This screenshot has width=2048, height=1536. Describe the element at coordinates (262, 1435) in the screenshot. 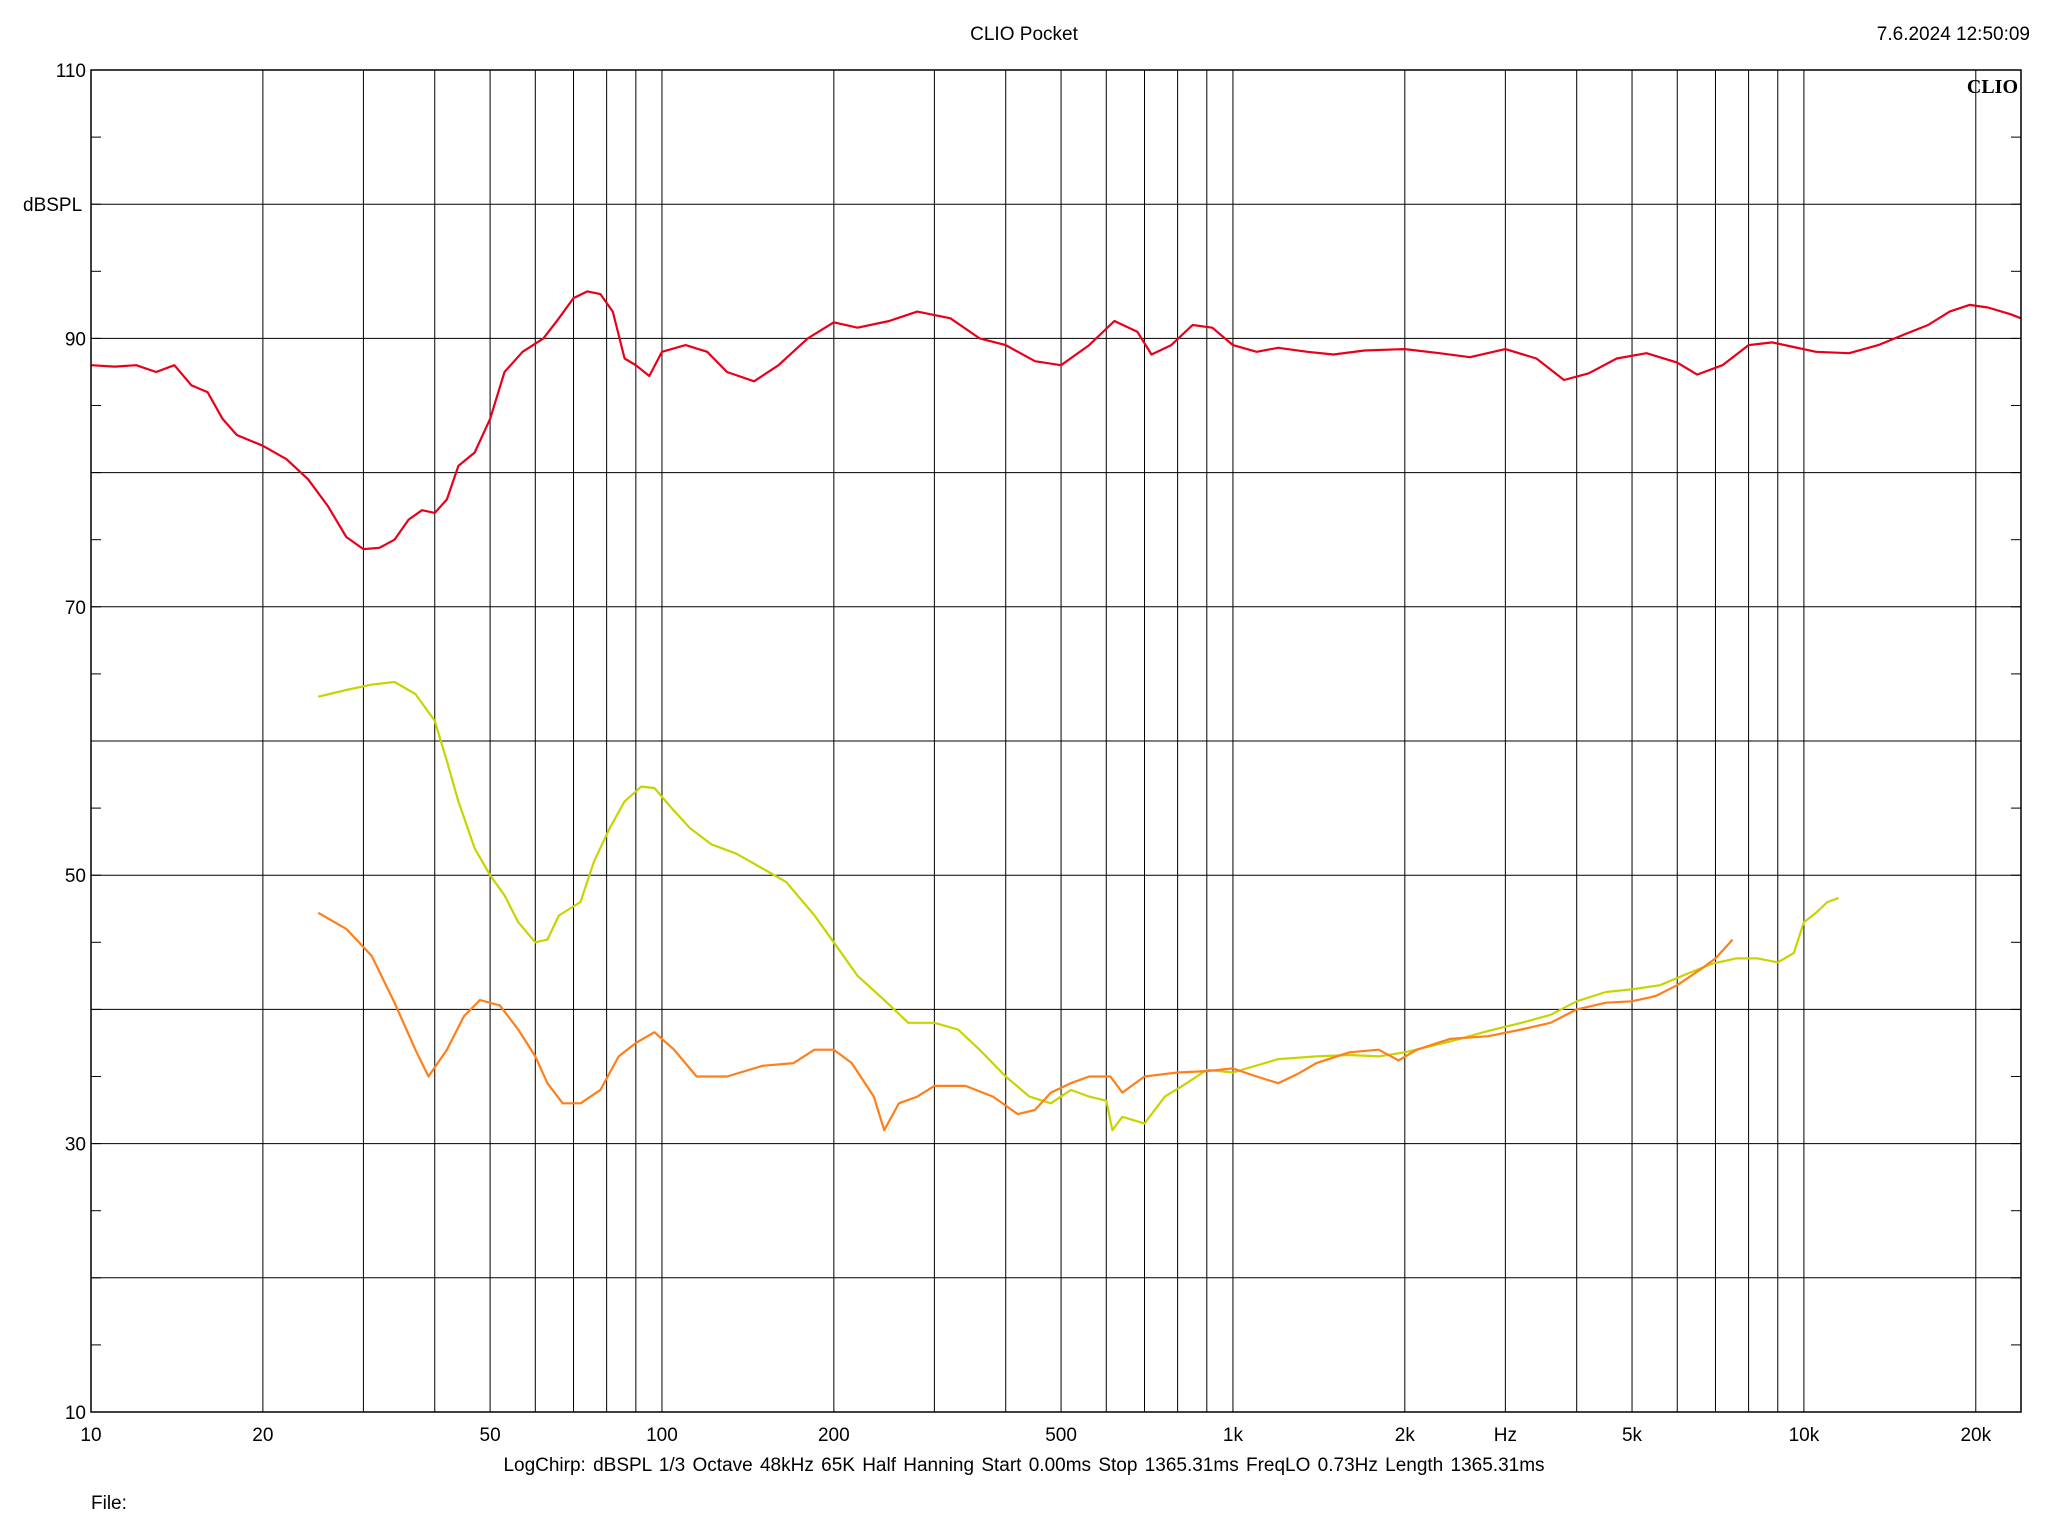

I see `x-tick-label: 20` at that location.